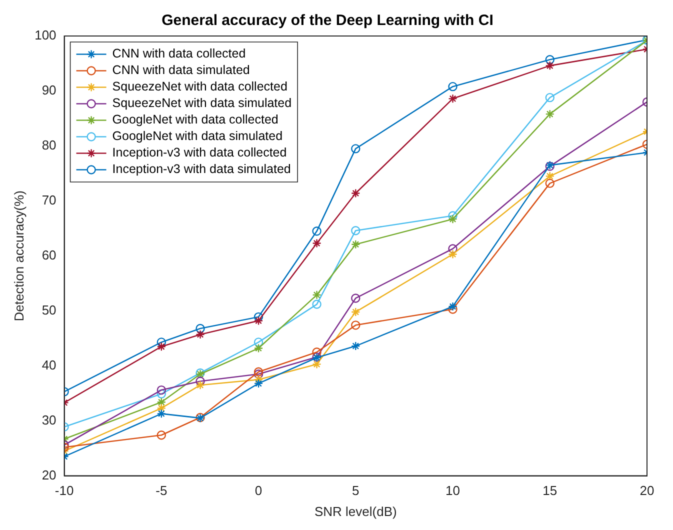 This screenshot has height=530, width=673. Describe the element at coordinates (201, 169) in the screenshot. I see `legend-label: Inception-v3 with data simulated` at that location.